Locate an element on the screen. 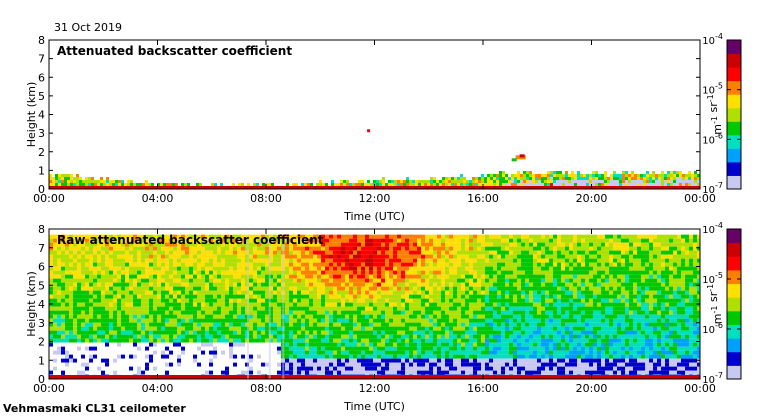 Image resolution: width=780 pixels, height=420 pixels. panel-title: Attenuated backscatter coefficient is located at coordinates (174, 51).